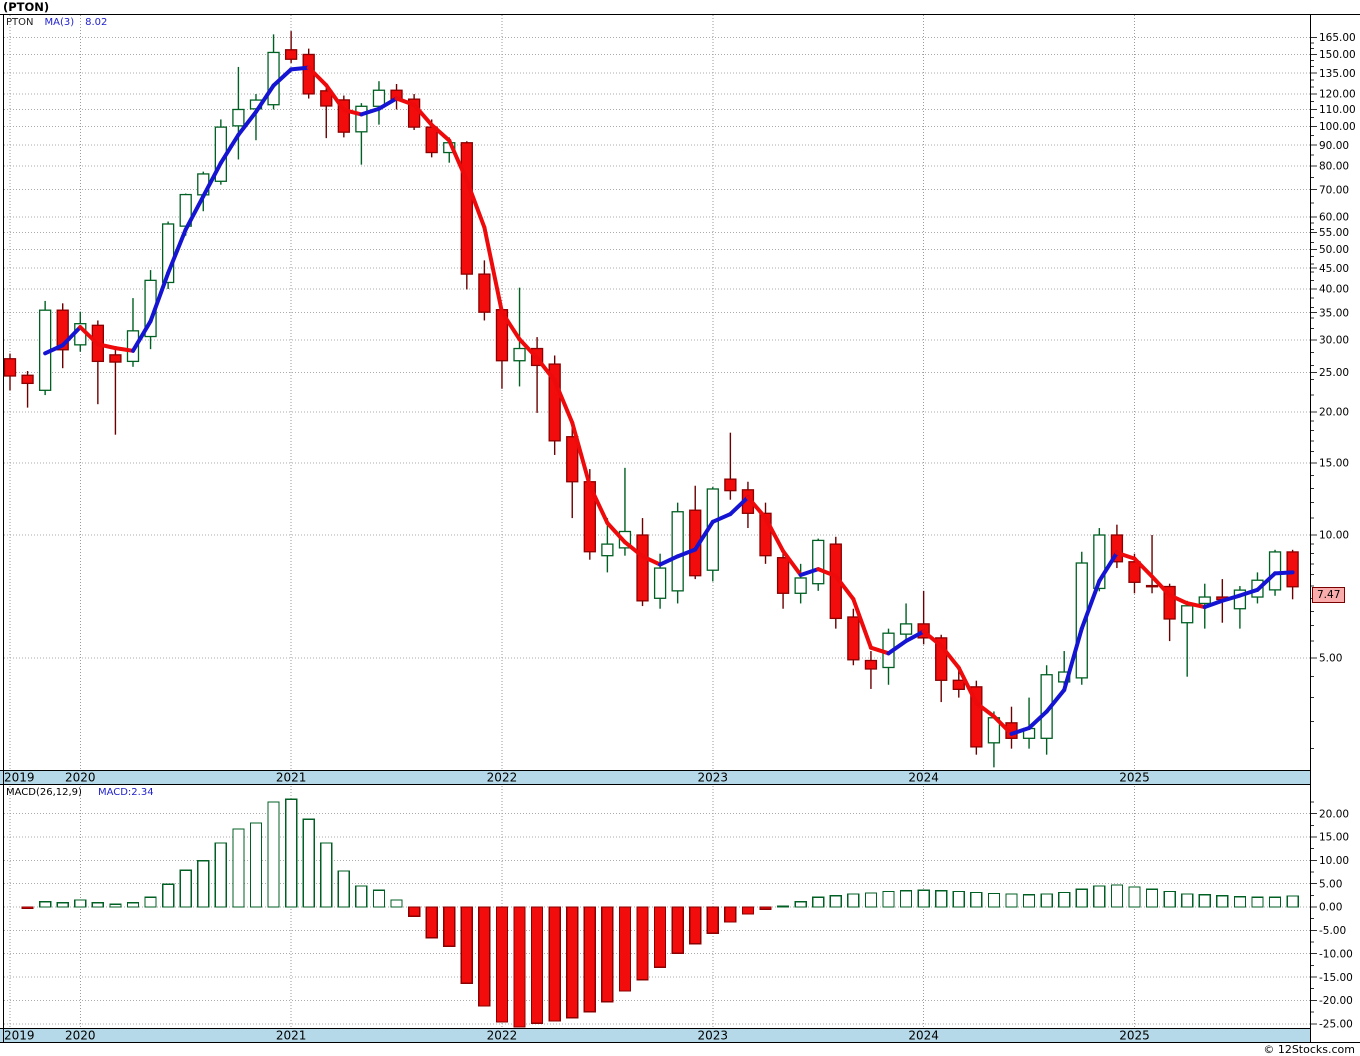 This screenshot has height=1056, width=1360. What do you see at coordinates (1334, 341) in the screenshot?
I see `axis-tick-label: 30.00` at bounding box center [1334, 341].